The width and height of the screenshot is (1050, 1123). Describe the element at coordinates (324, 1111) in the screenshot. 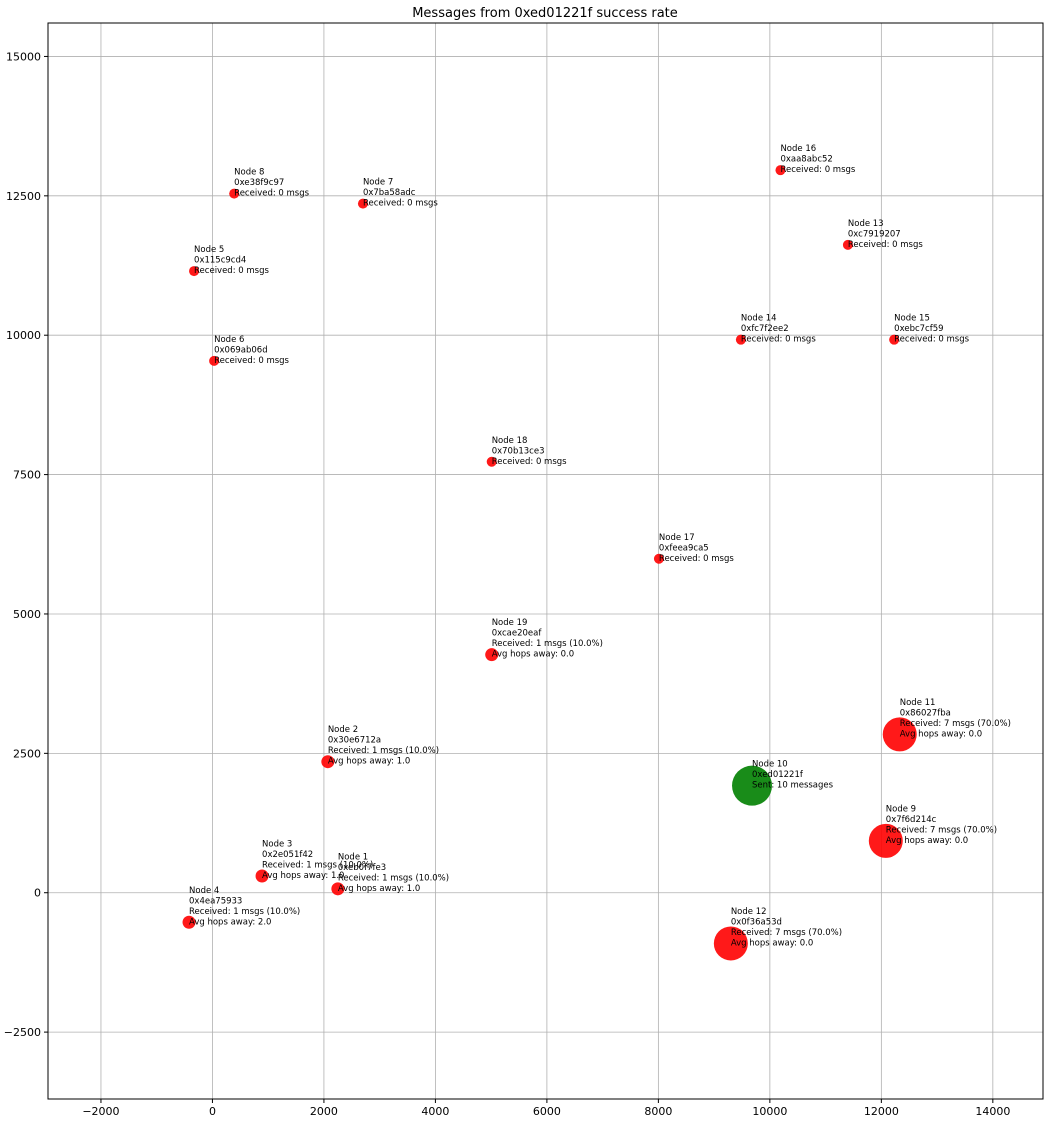

I see `x-tick-label: 2000` at that location.